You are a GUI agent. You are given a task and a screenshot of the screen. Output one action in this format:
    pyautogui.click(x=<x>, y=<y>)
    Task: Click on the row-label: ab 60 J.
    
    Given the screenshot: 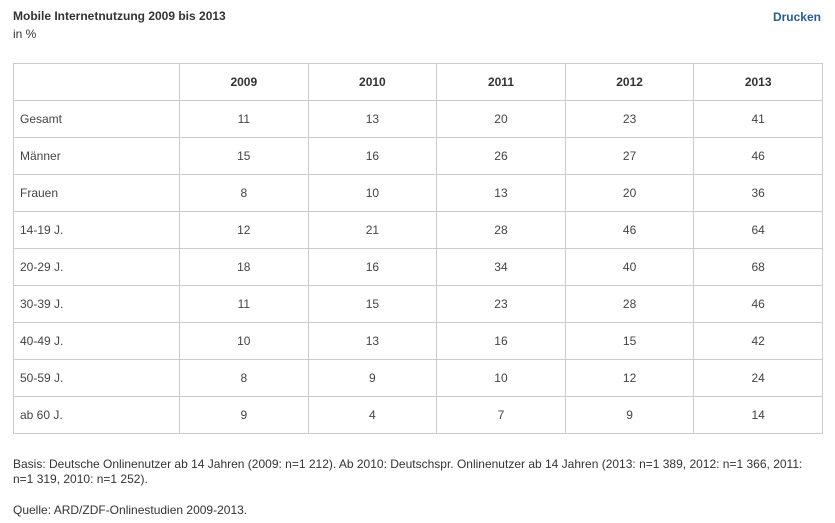 What is the action you would take?
    pyautogui.click(x=96, y=415)
    